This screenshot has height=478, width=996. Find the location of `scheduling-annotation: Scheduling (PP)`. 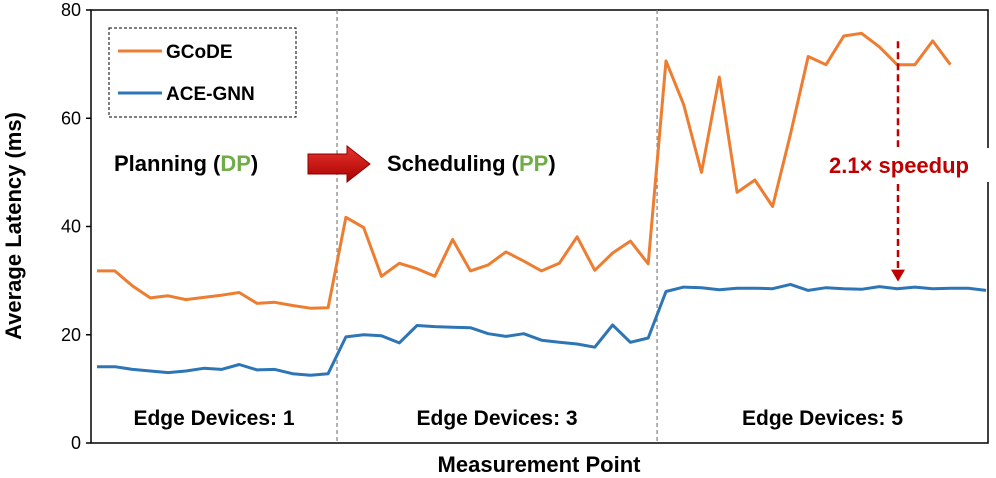

scheduling-annotation: Scheduling (PP) is located at coordinates (471, 163).